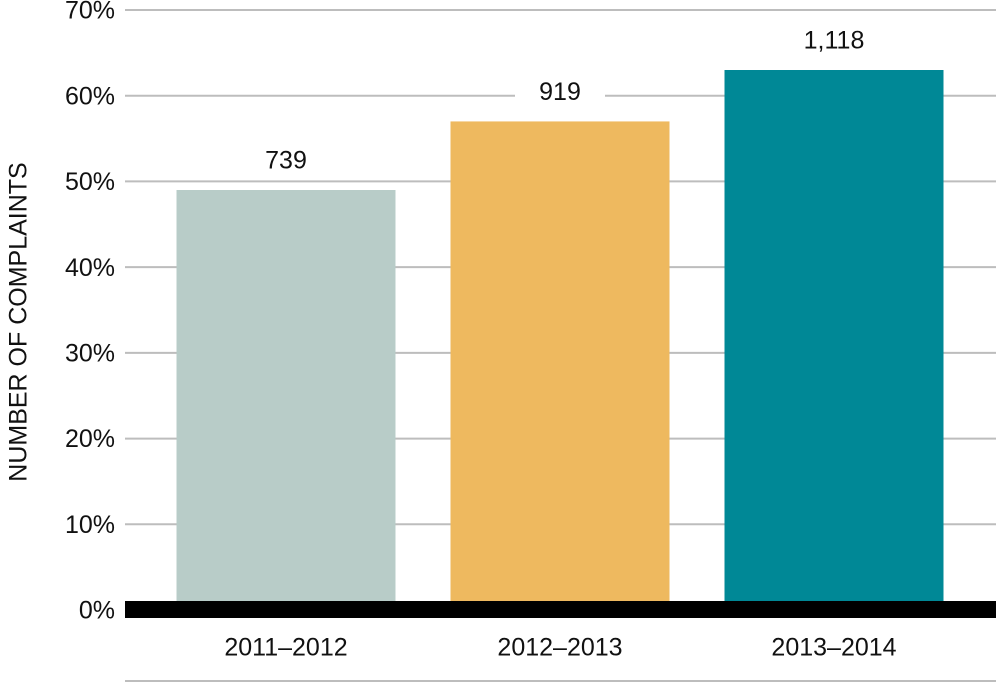 The image size is (996, 683). I want to click on y-tick-label: 40%, so click(90, 268).